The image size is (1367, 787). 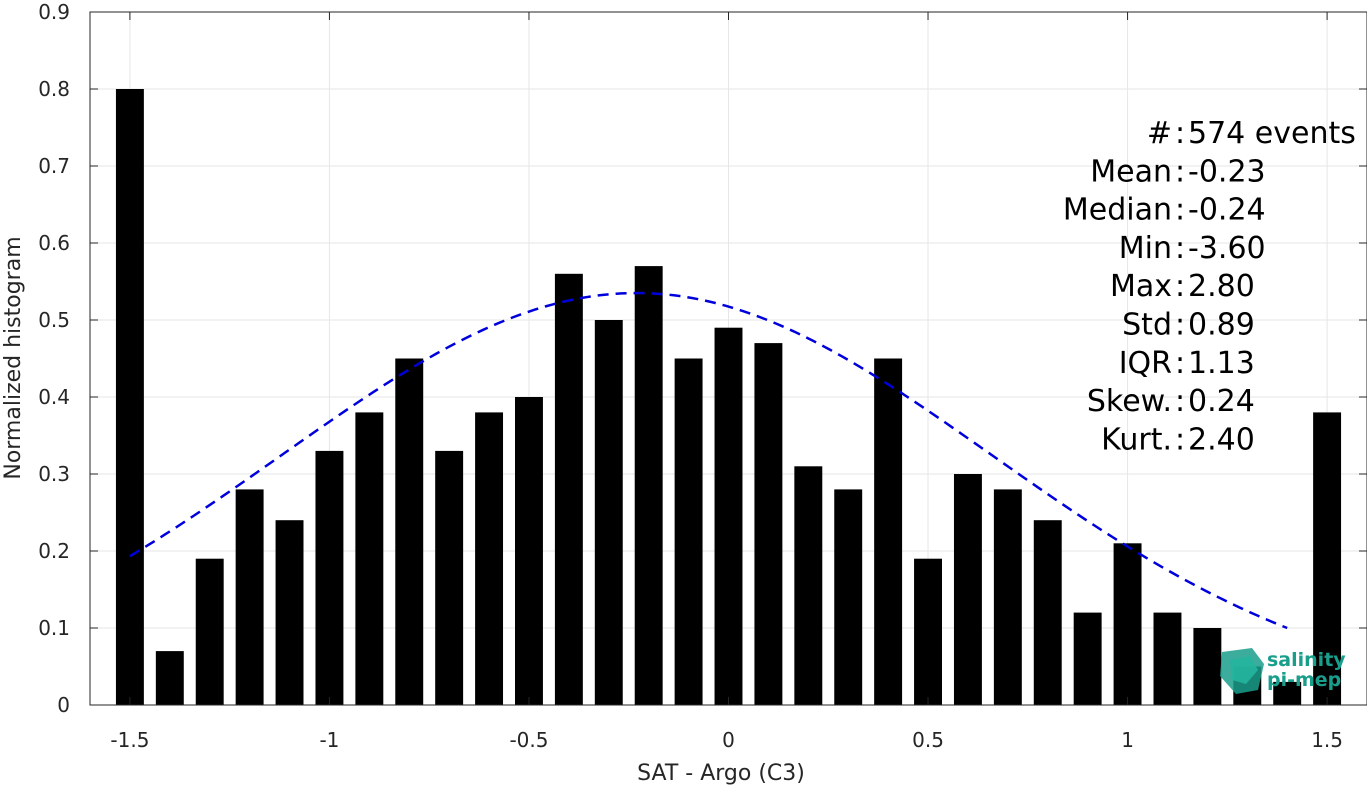 What do you see at coordinates (329, 740) in the screenshot?
I see `x-tick-label: -1` at bounding box center [329, 740].